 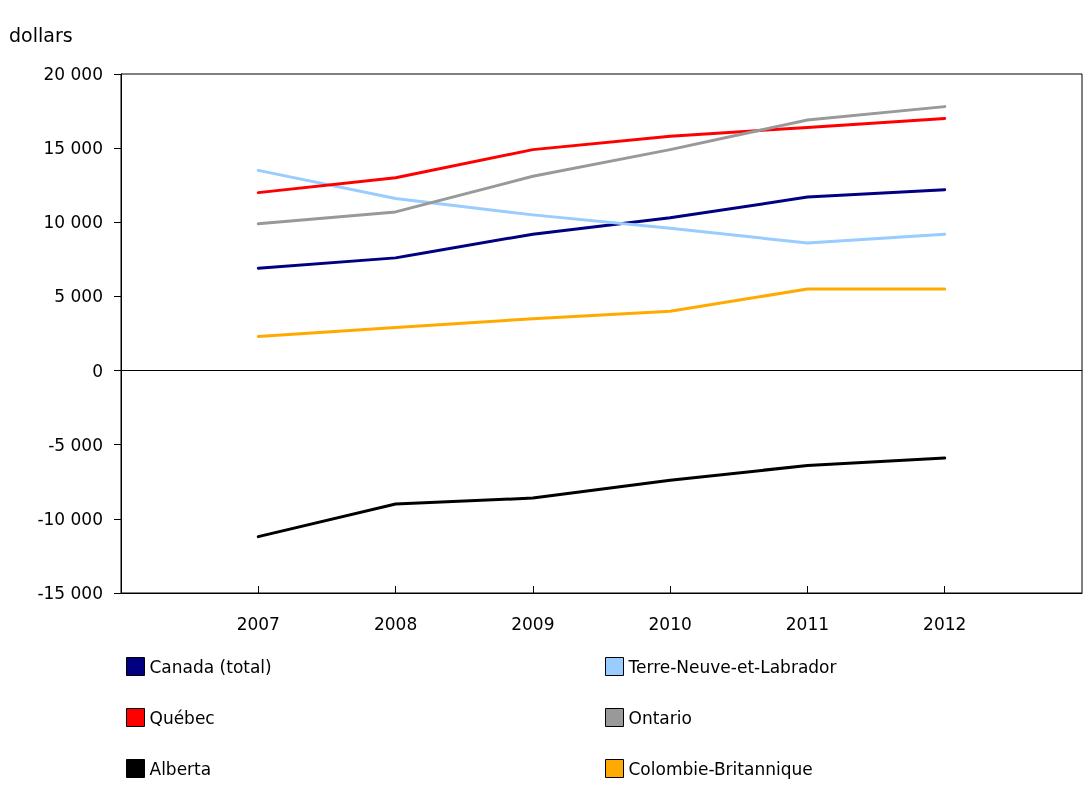 What do you see at coordinates (41, 34) in the screenshot?
I see `y-axis-title: dollars` at bounding box center [41, 34].